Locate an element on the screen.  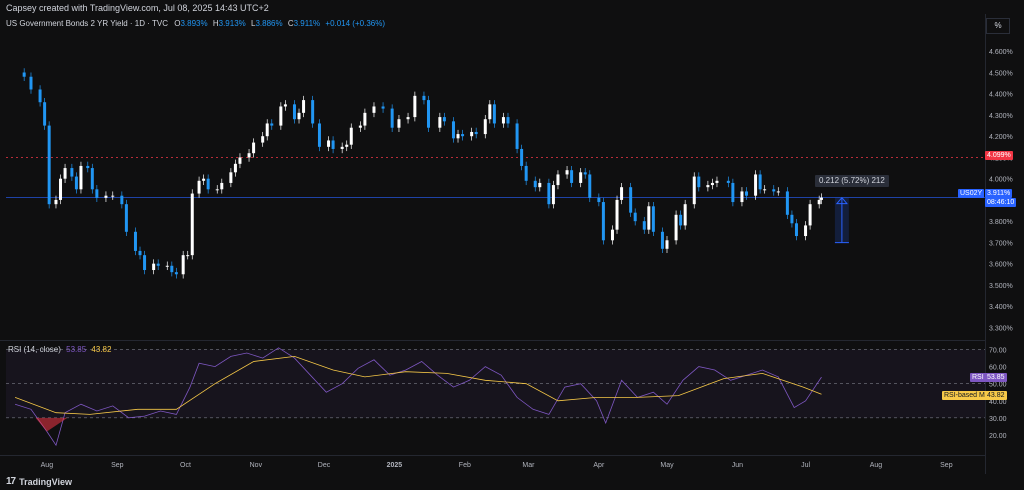
time-tick-label: 2025 is located at coordinates (395, 465).